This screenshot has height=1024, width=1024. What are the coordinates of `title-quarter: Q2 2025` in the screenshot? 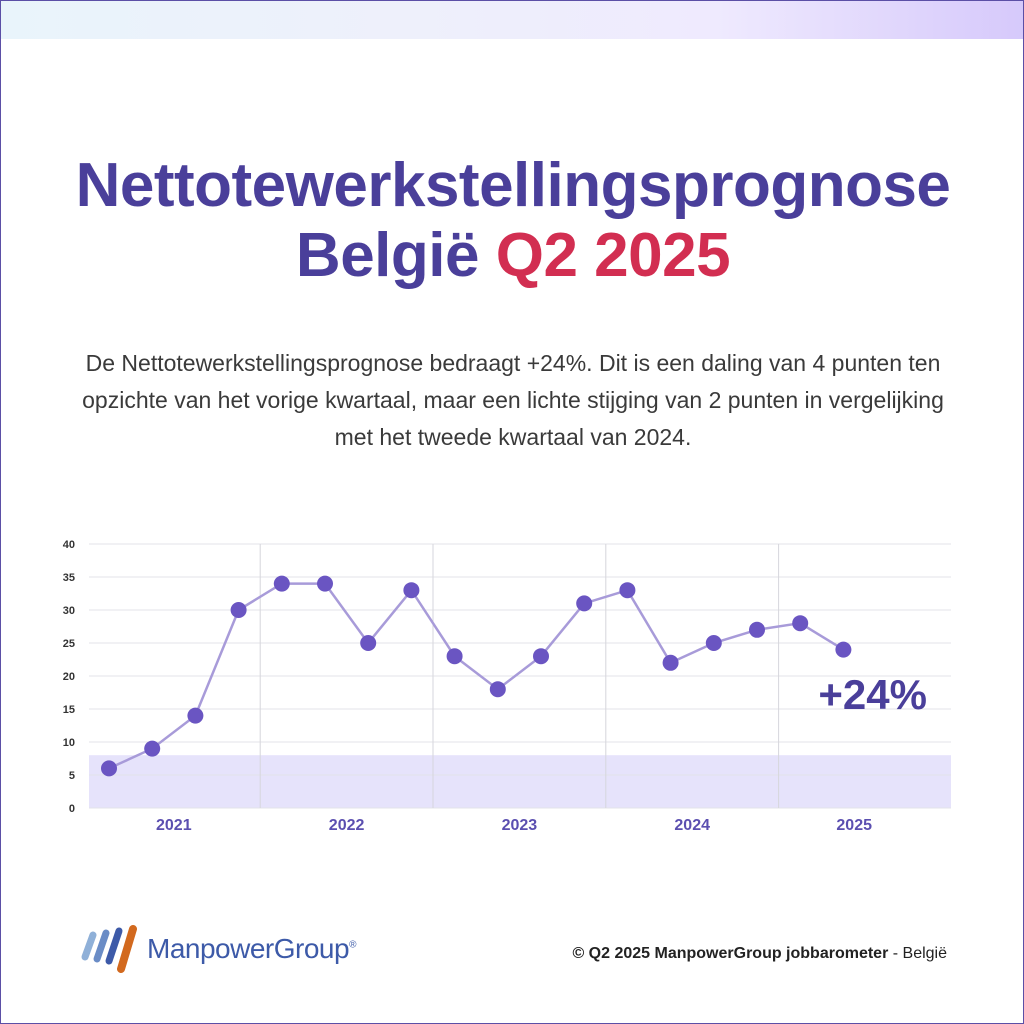 It's located at (613, 255).